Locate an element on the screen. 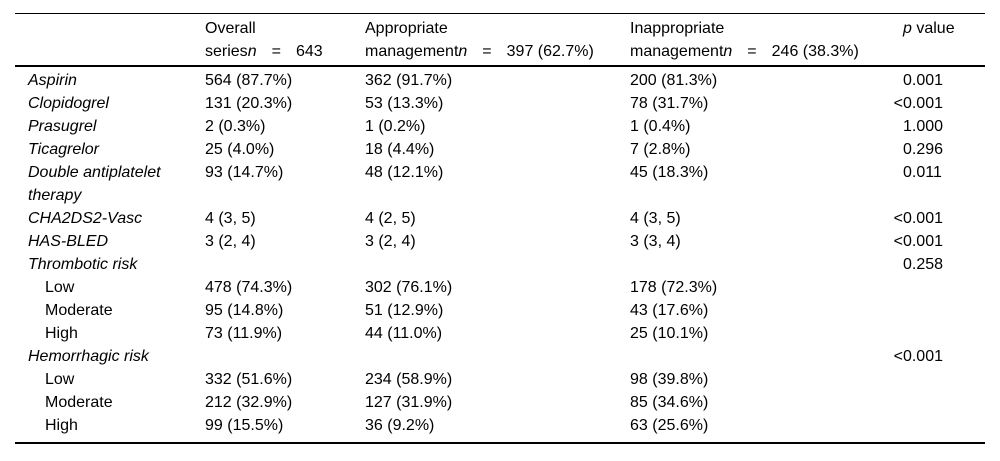 The width and height of the screenshot is (1000, 461). cell-appropriate: 44 (11.0%) is located at coordinates (404, 333).